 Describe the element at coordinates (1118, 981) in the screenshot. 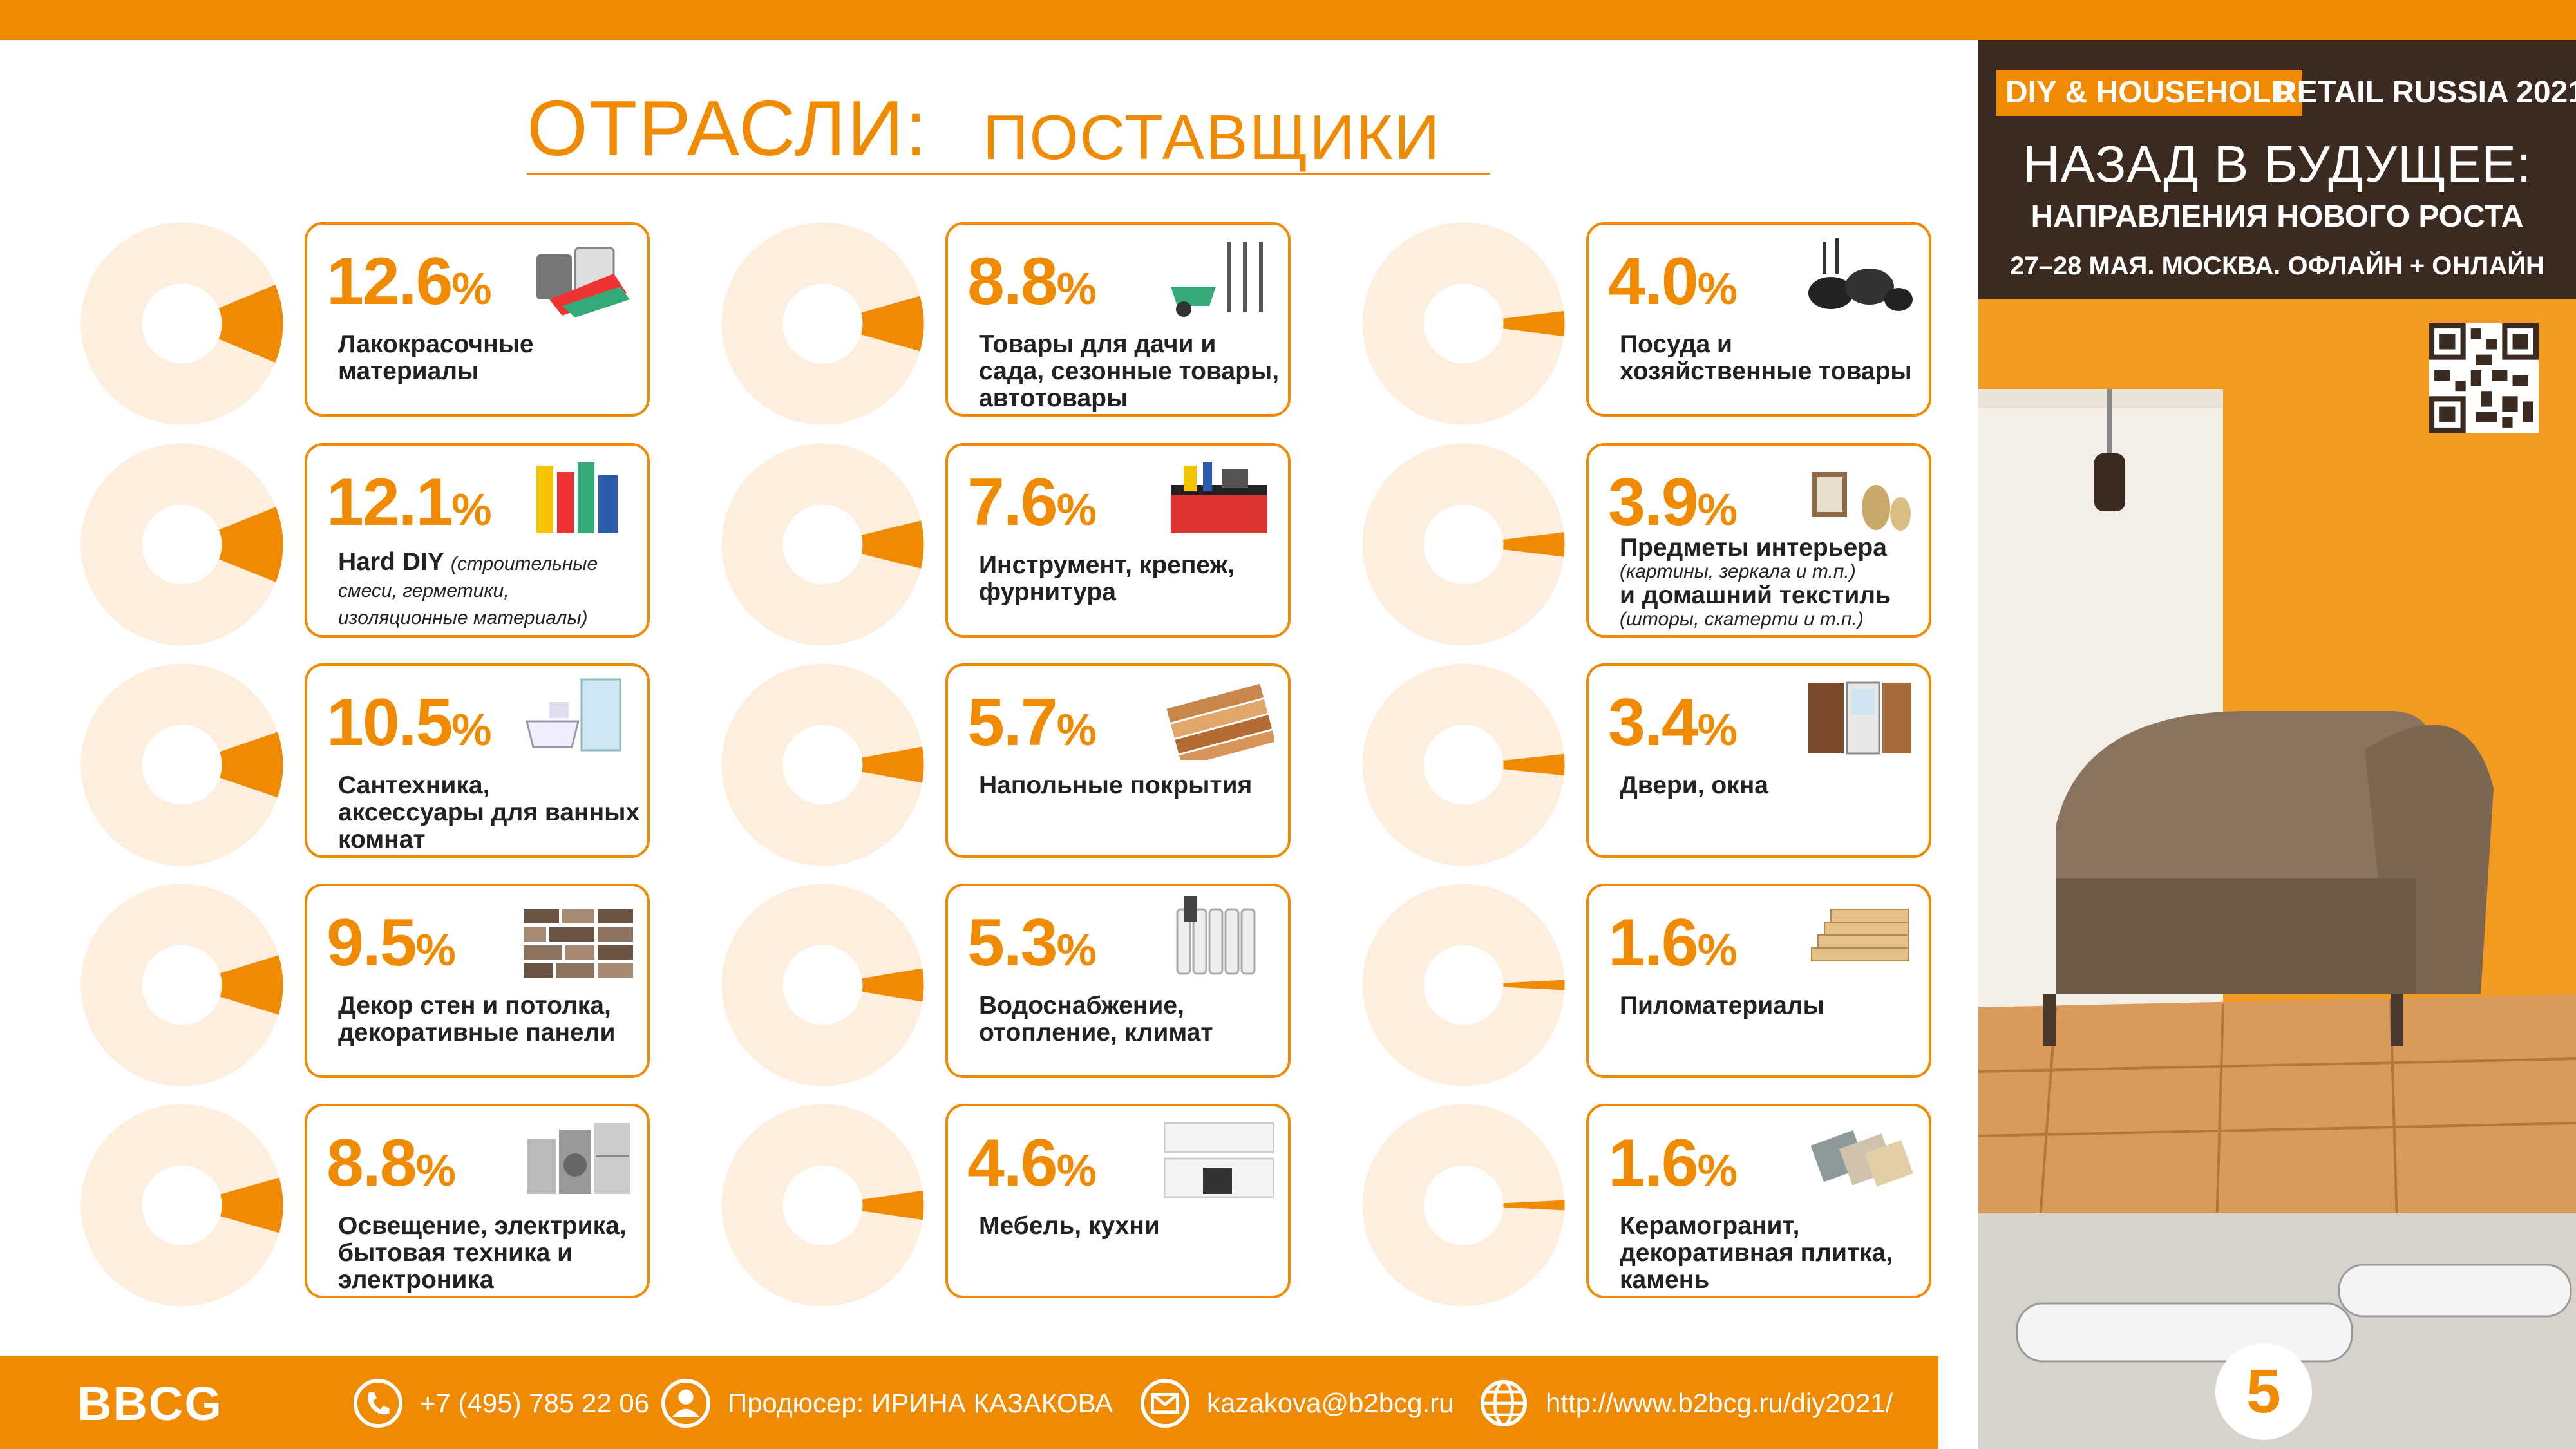

I see `category-card: 5.3% Водоснабжение, отопление, климат` at that location.